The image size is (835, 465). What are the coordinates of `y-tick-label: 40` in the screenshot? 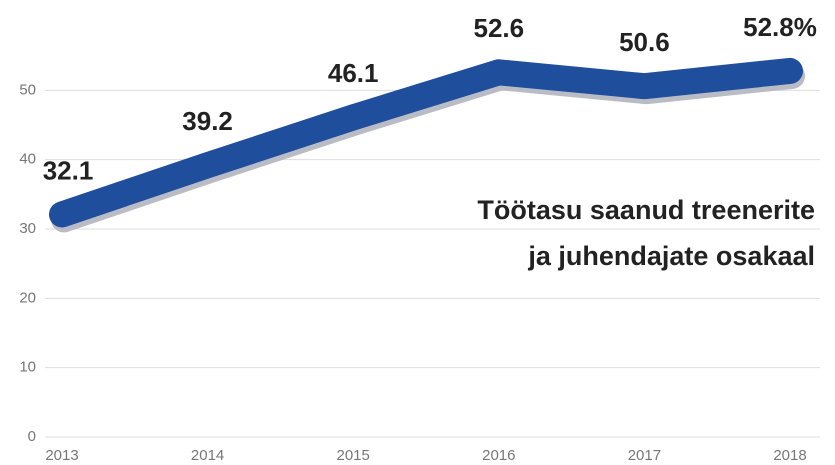 It's located at (27, 159).